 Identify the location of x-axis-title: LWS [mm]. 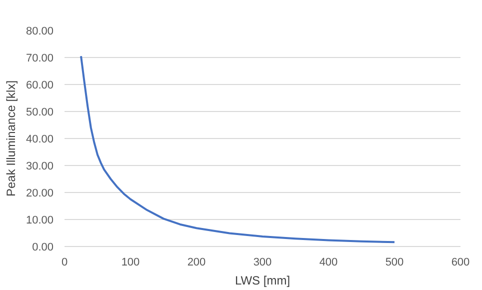
(262, 281).